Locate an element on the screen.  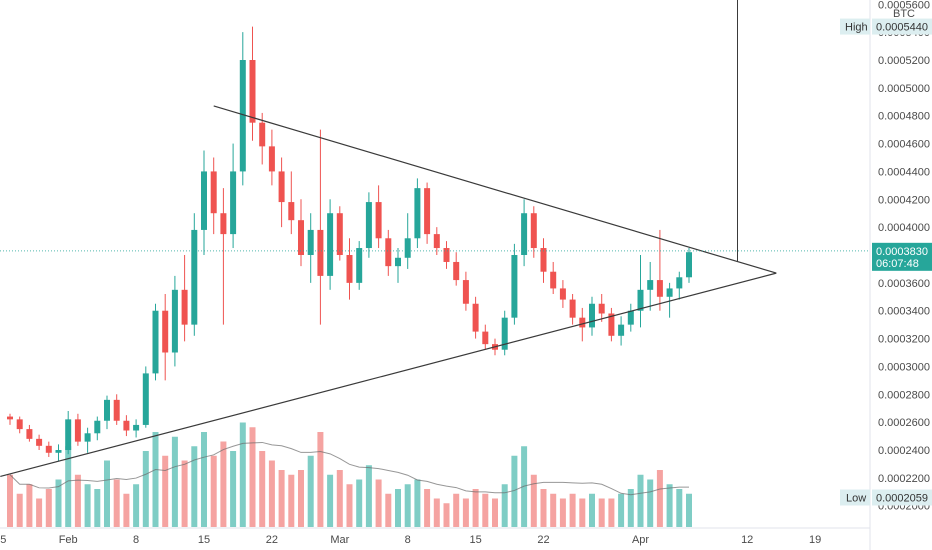
y-tick-label: 0.0003000 is located at coordinates (904, 367).